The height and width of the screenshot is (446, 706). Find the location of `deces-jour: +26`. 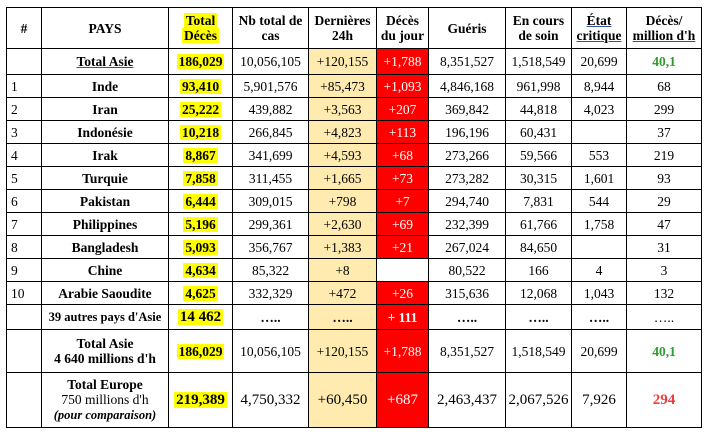

deces-jour: +26 is located at coordinates (402, 293).